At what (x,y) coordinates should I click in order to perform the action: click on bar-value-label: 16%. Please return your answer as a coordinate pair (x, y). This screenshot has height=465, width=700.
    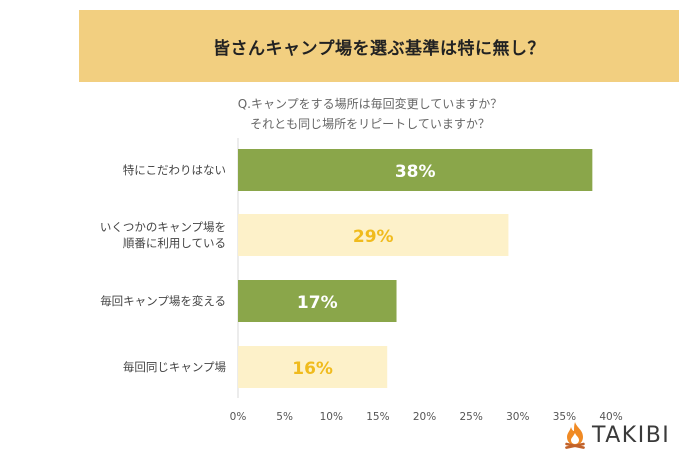
    Looking at the image, I should click on (312, 369).